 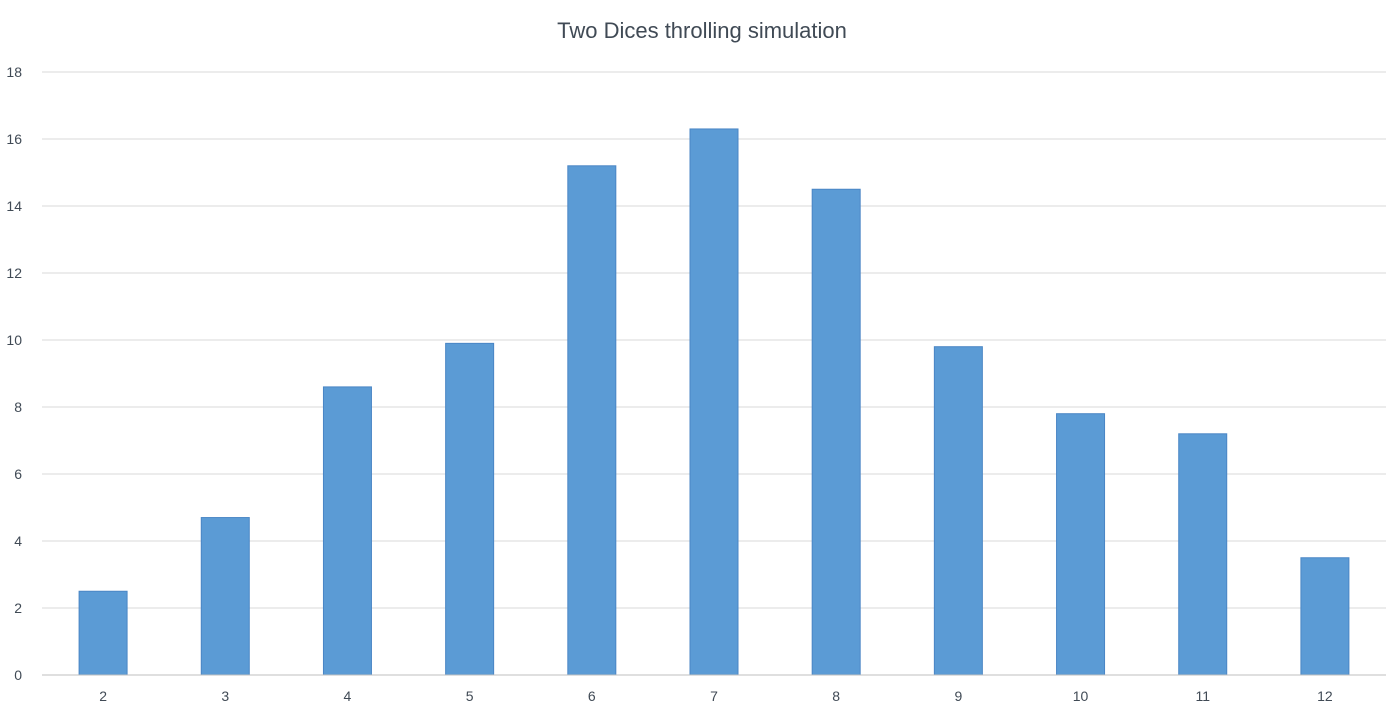 What do you see at coordinates (18, 407) in the screenshot?
I see `y-tick-label: 8` at bounding box center [18, 407].